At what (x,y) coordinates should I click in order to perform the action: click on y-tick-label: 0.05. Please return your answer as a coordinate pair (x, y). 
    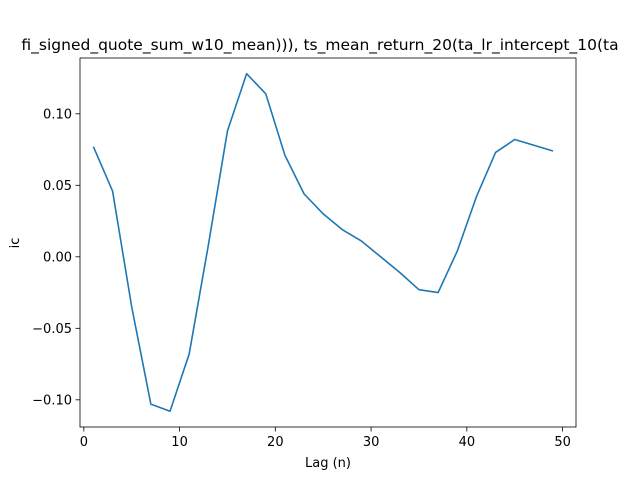
    Looking at the image, I should click on (57, 186).